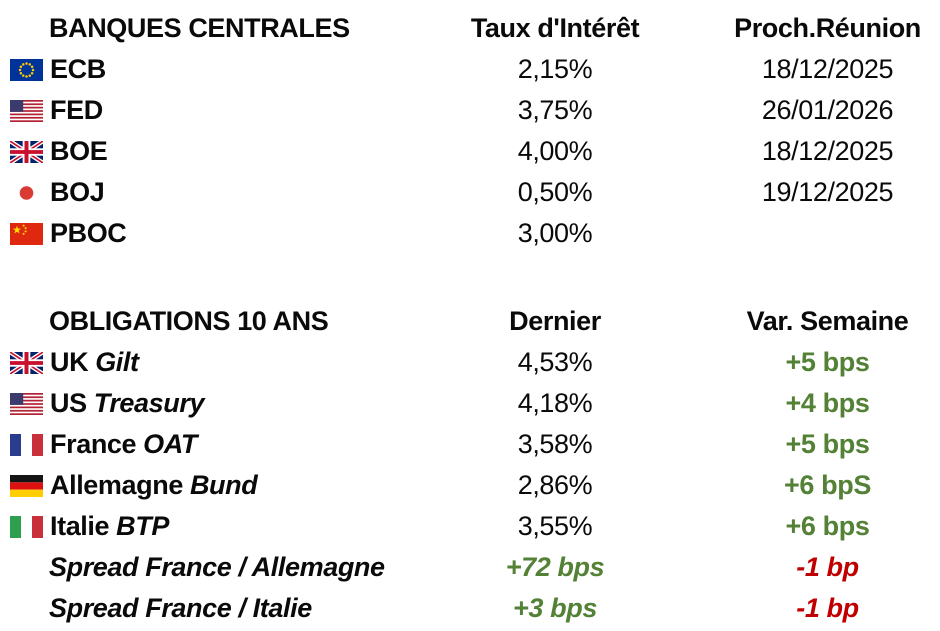  What do you see at coordinates (827, 485) in the screenshot?
I see `week-change-value: +6 bpS` at bounding box center [827, 485].